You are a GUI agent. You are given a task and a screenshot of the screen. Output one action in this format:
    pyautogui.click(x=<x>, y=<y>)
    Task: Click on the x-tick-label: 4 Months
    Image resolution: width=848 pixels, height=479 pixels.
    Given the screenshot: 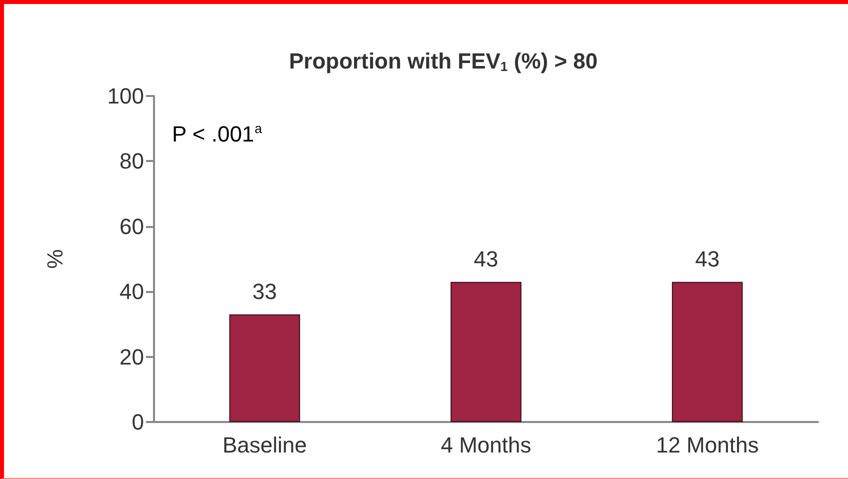 What is the action you would take?
    pyautogui.click(x=486, y=445)
    